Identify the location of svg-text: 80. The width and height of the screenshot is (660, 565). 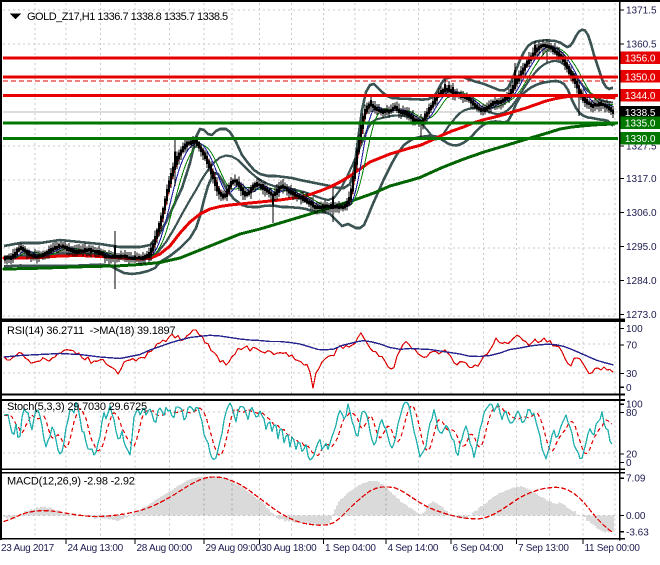
(632, 413).